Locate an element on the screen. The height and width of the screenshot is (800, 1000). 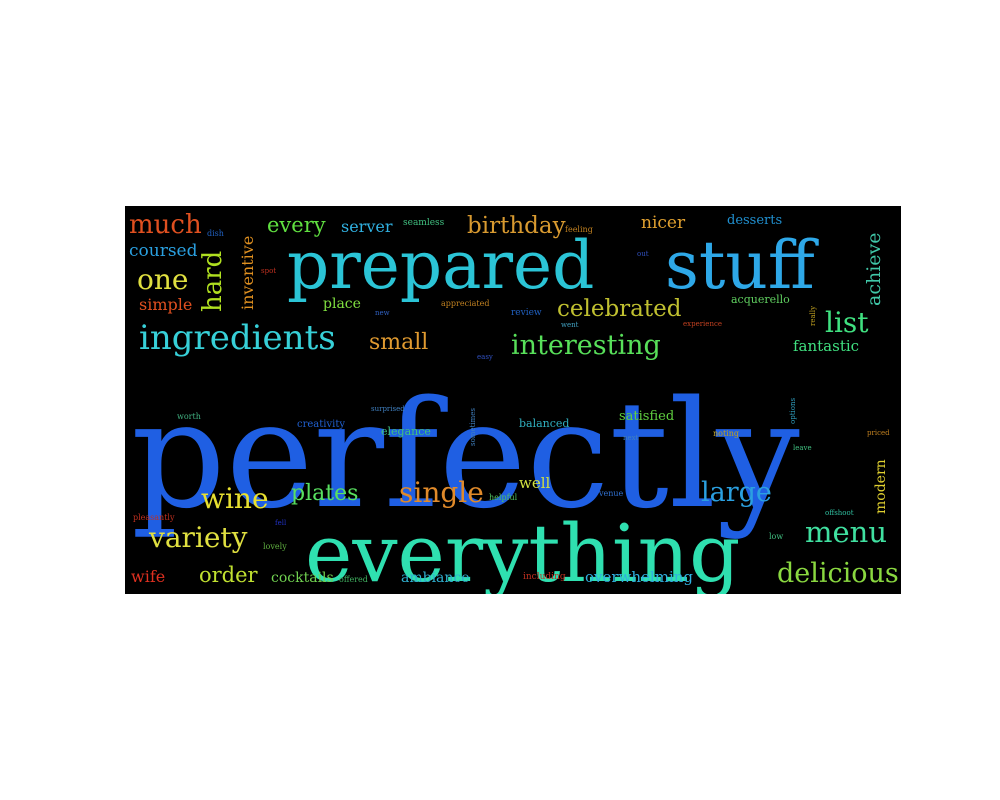
word-large: large is located at coordinates (736, 492).